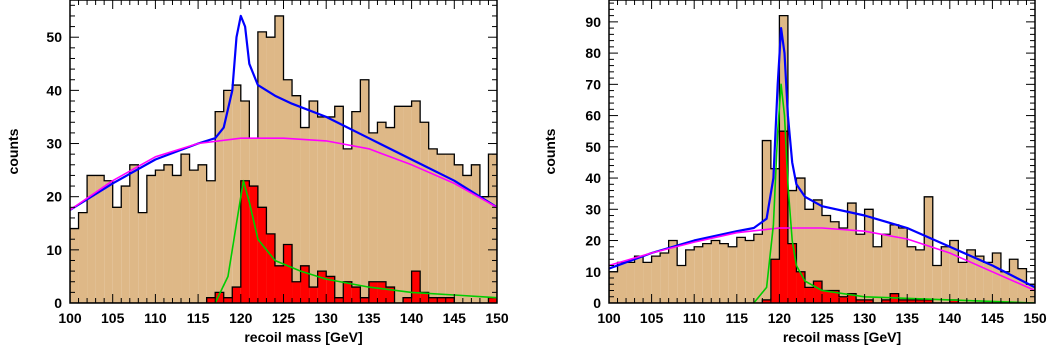 The height and width of the screenshot is (362, 1057). I want to click on chart-right-x-tick-label: 150, so click(1035, 318).